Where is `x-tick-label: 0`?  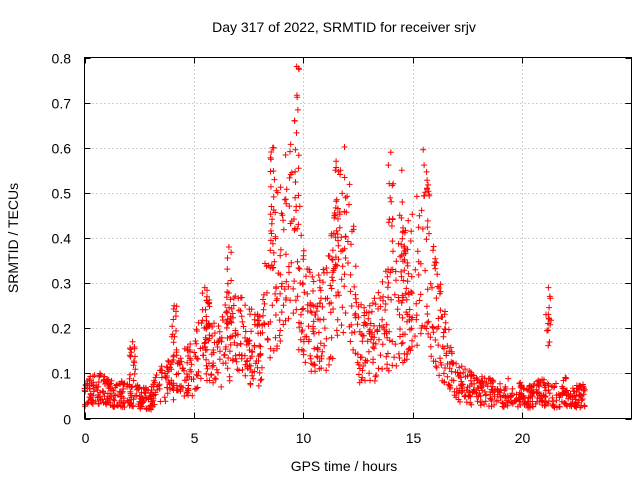
x-tick-label: 0 is located at coordinates (86, 438).